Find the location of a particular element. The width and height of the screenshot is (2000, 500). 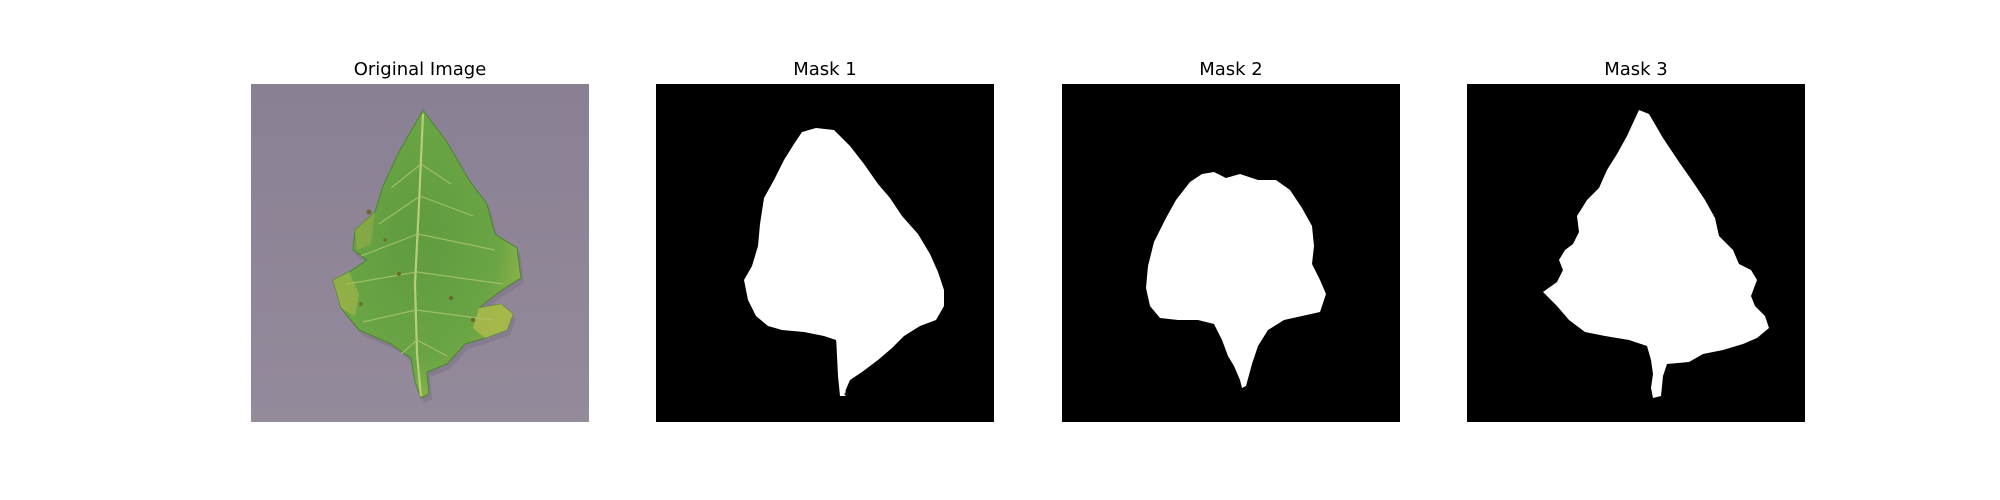

mask-1-svg is located at coordinates (825, 253).